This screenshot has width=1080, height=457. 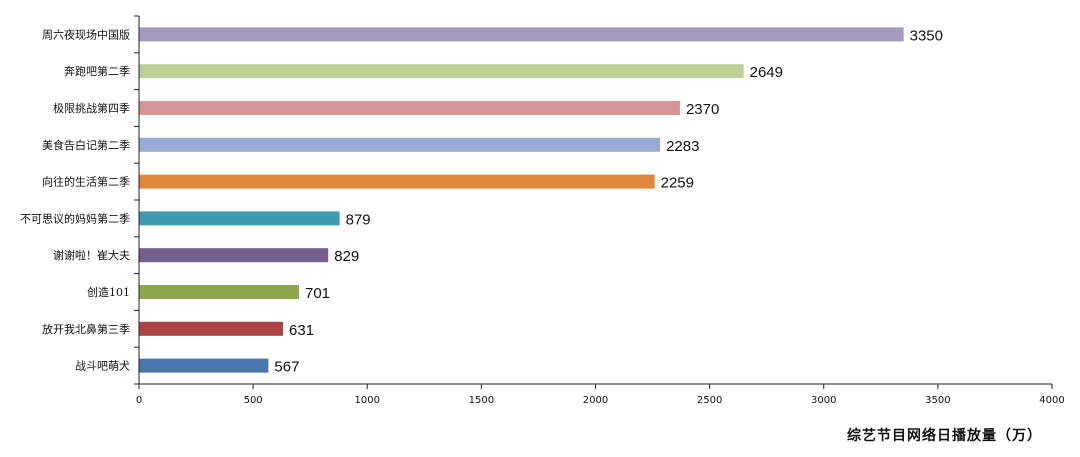 What do you see at coordinates (358, 219) in the screenshot?
I see `value-label-5: 879` at bounding box center [358, 219].